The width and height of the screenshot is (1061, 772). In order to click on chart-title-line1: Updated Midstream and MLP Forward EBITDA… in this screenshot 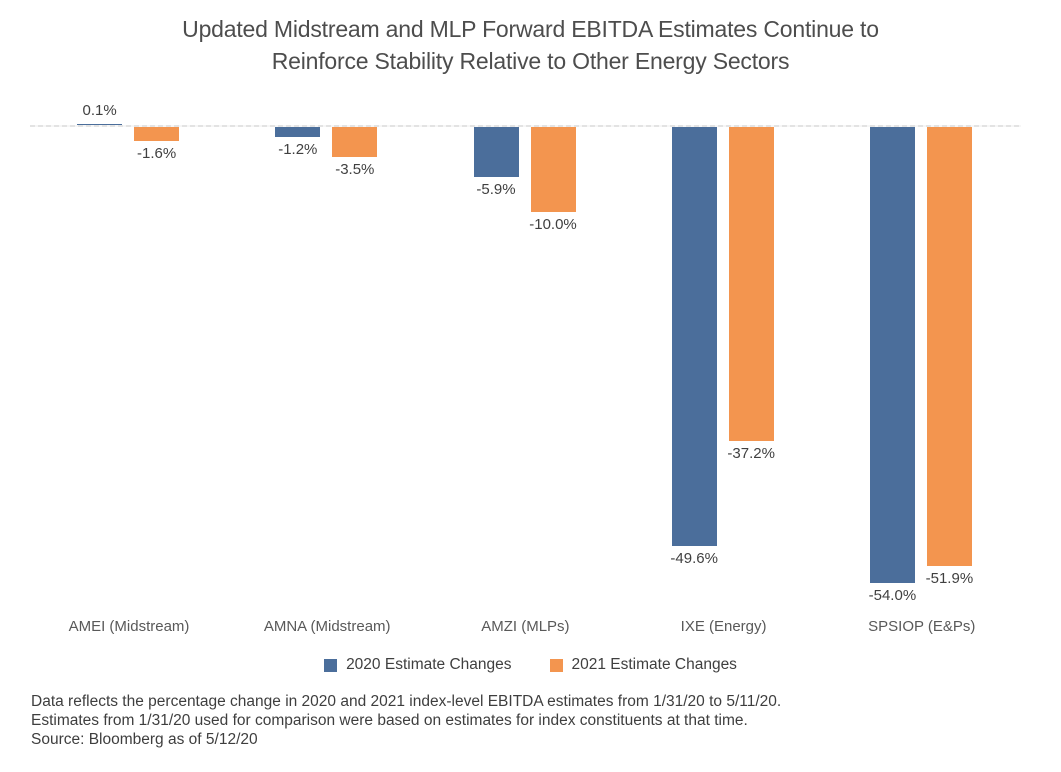, I will do `click(530, 29)`.